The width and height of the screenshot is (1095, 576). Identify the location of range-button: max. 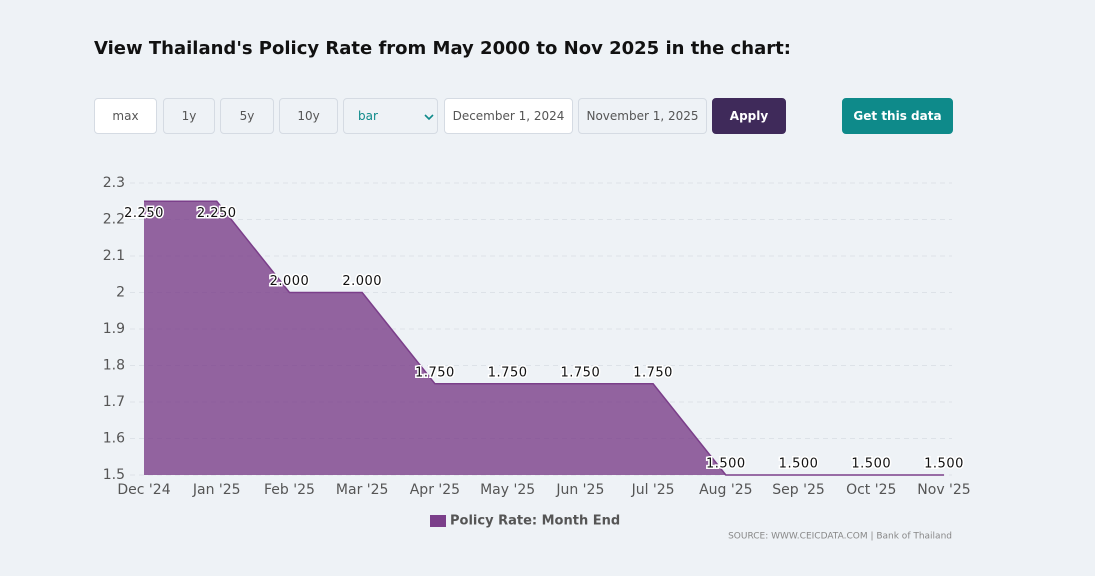
(125, 116).